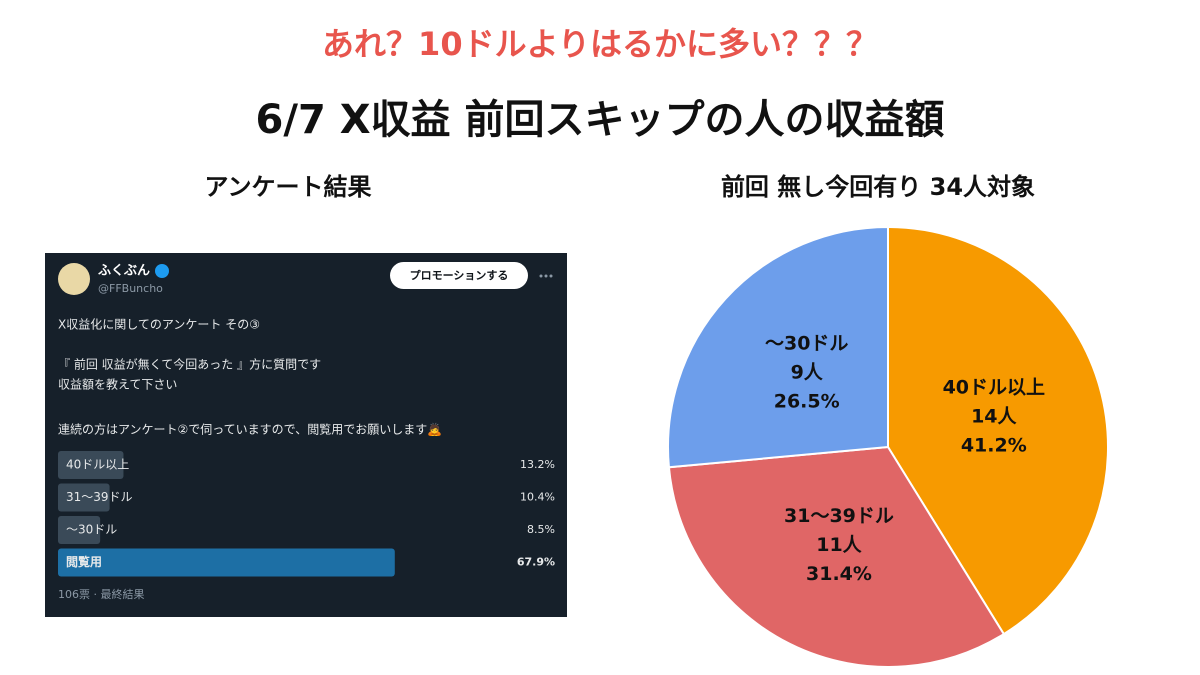  I want to click on tweet-text: 『 前回 収益が無くて今回あった 』方に質問です, so click(189, 364).